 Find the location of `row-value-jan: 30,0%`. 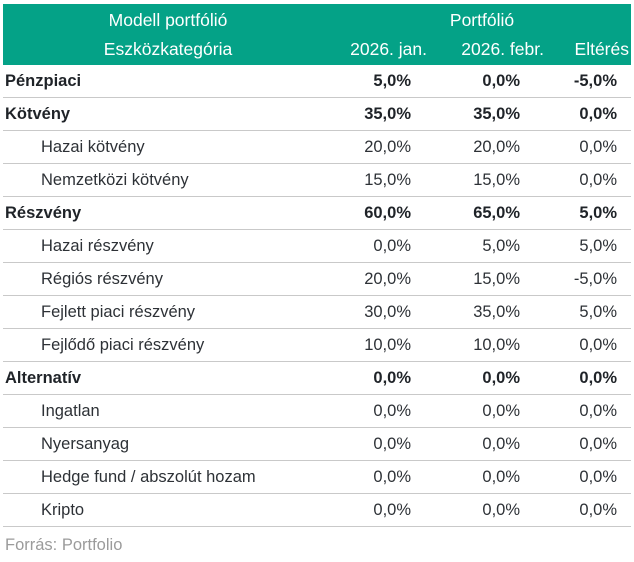

row-value-jan: 30,0% is located at coordinates (387, 311).